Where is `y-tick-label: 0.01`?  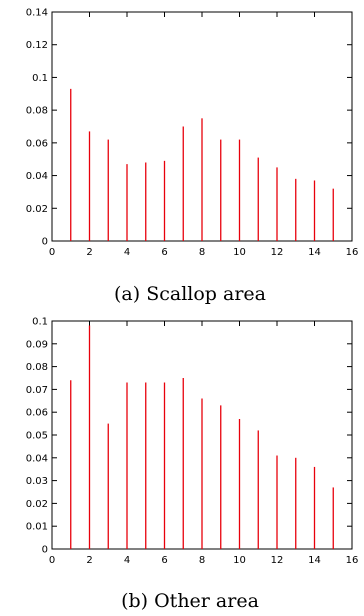
y-tick-label: 0.01 is located at coordinates (37, 527).